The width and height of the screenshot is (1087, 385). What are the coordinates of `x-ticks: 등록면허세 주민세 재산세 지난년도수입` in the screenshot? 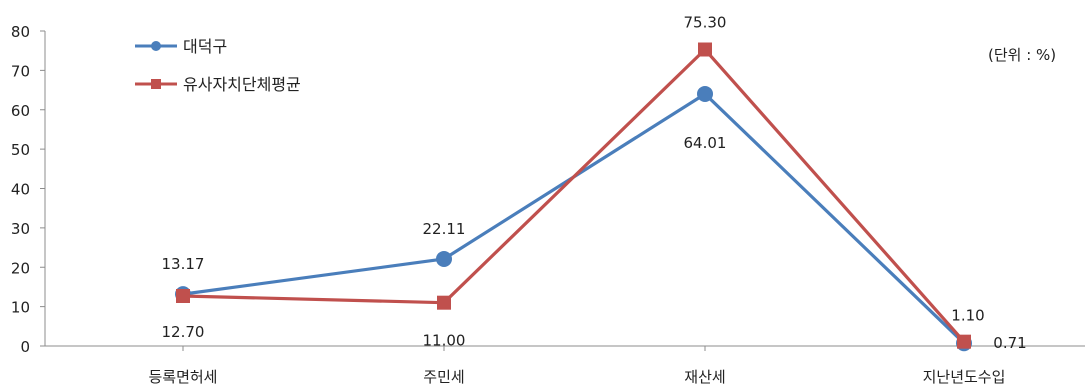 It's located at (576, 365).